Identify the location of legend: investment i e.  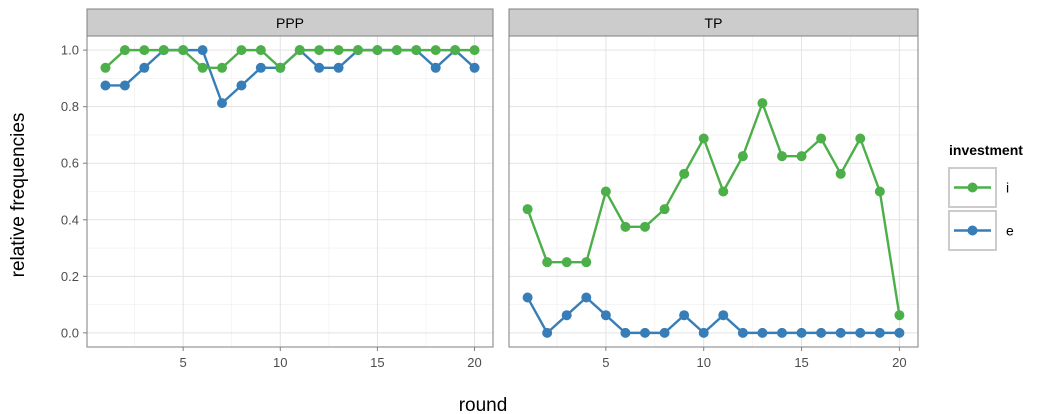
(985, 196).